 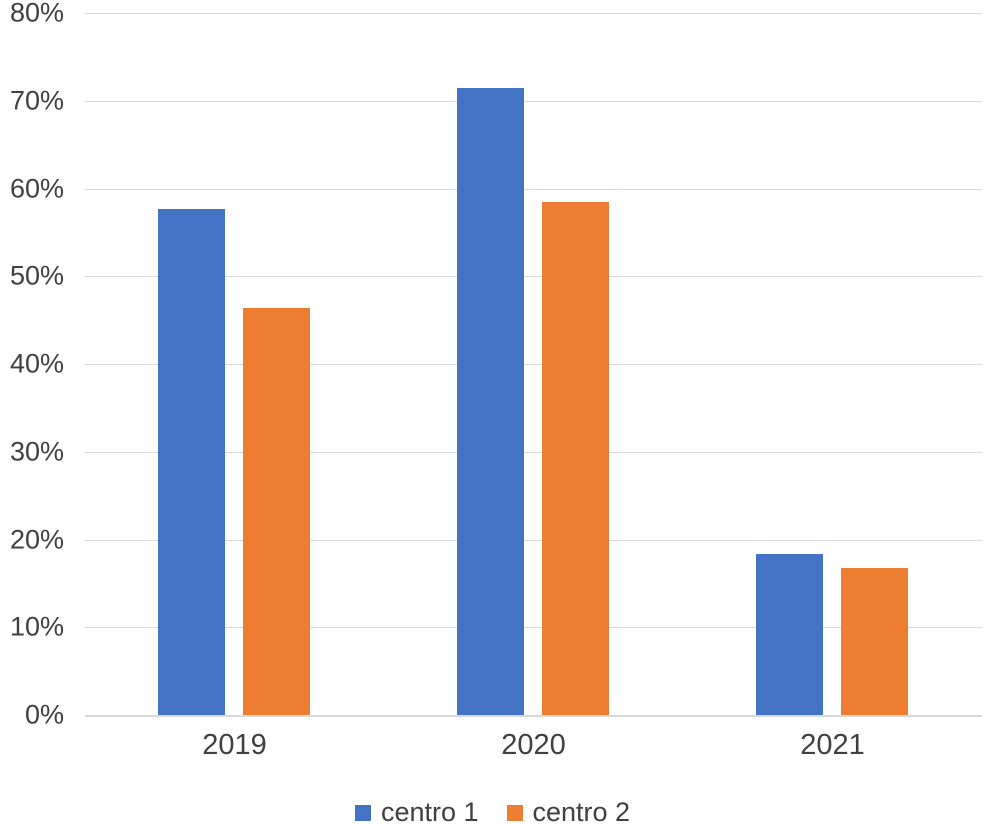 I want to click on y-axis-tick-label: 10%, so click(x=36, y=626).